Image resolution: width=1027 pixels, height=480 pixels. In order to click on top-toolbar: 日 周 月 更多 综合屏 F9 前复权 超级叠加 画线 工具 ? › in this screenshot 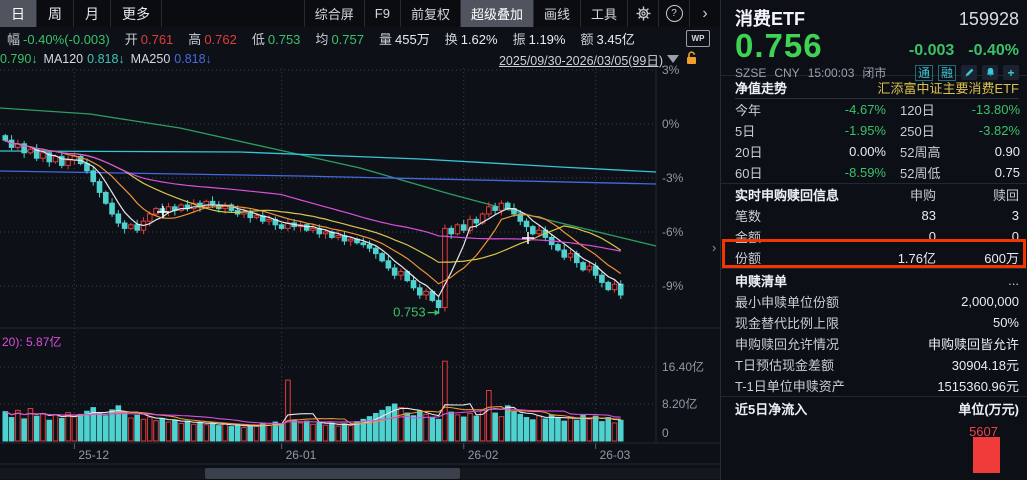, I will do `click(360, 14)`.